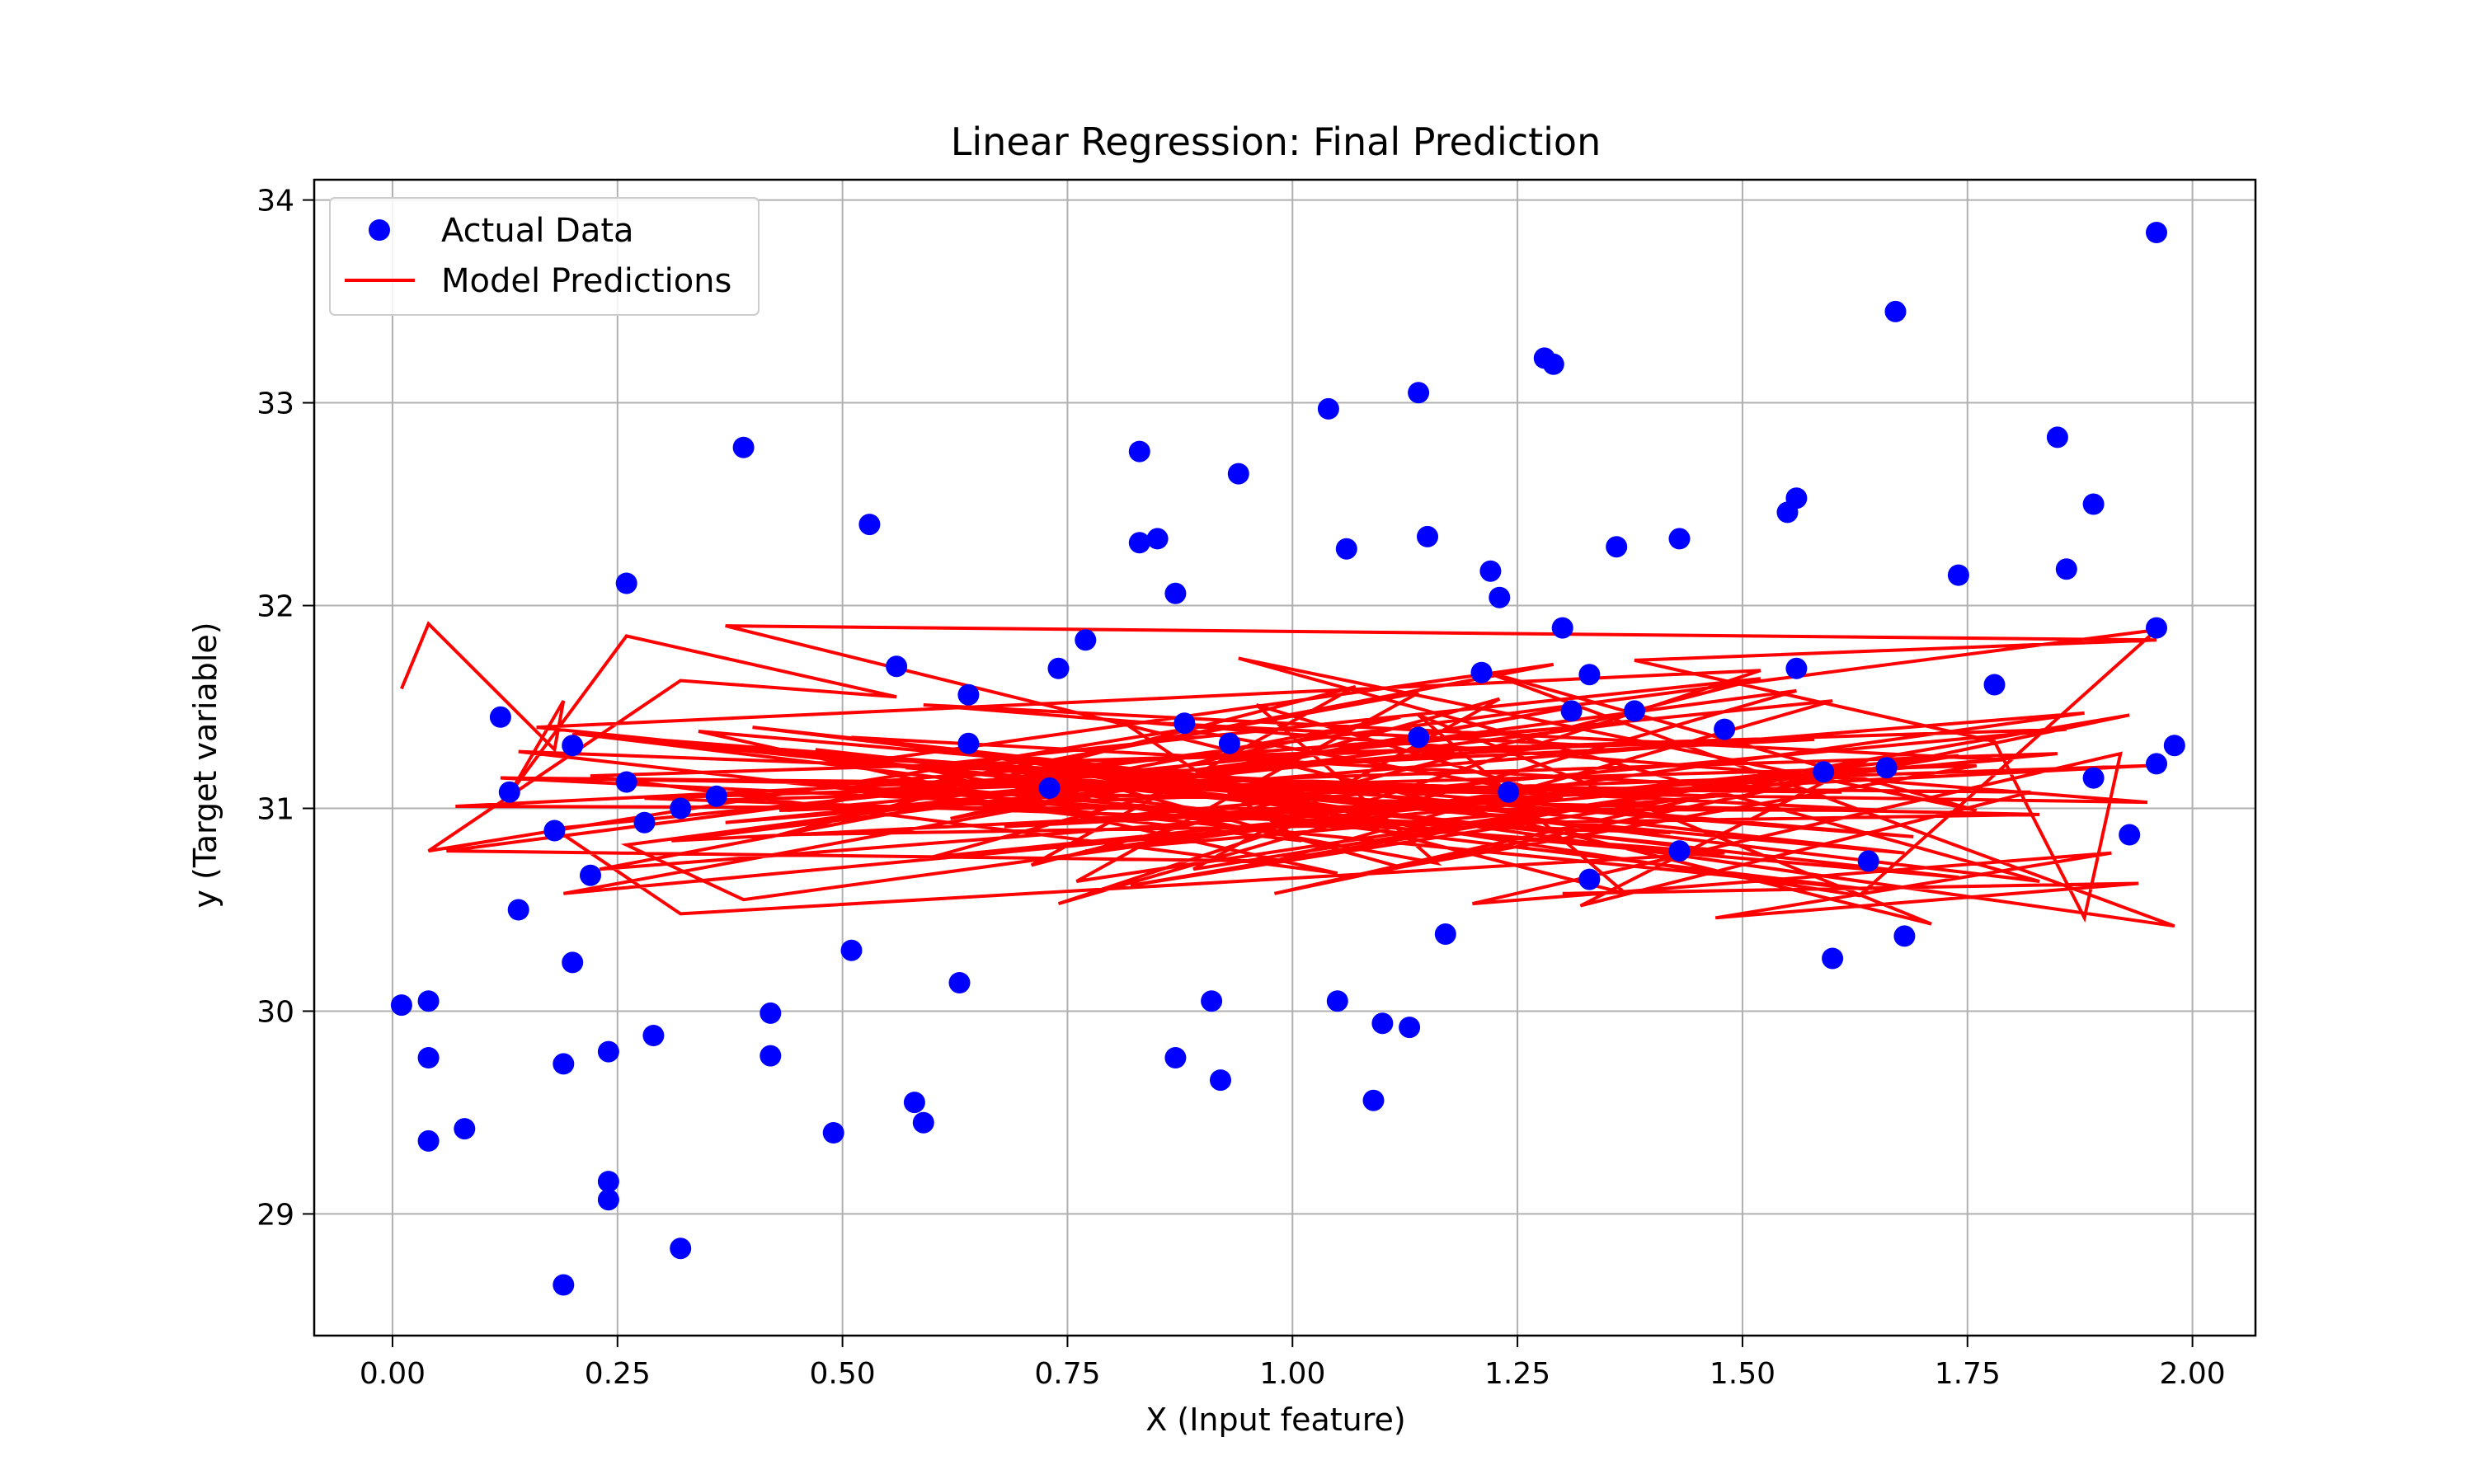  What do you see at coordinates (275, 404) in the screenshot?
I see `y-tick-label: 33` at bounding box center [275, 404].